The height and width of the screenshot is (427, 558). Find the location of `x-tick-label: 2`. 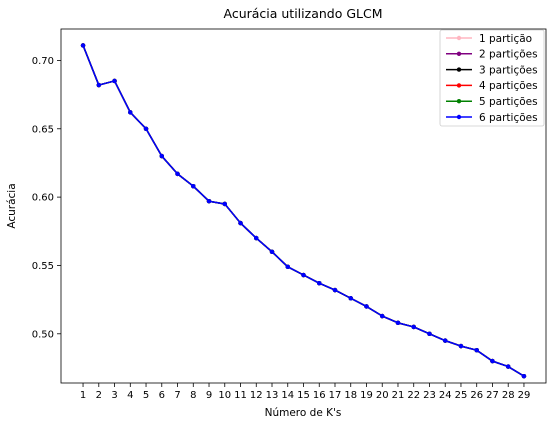

x-tick-label: 2 is located at coordinates (99, 395).